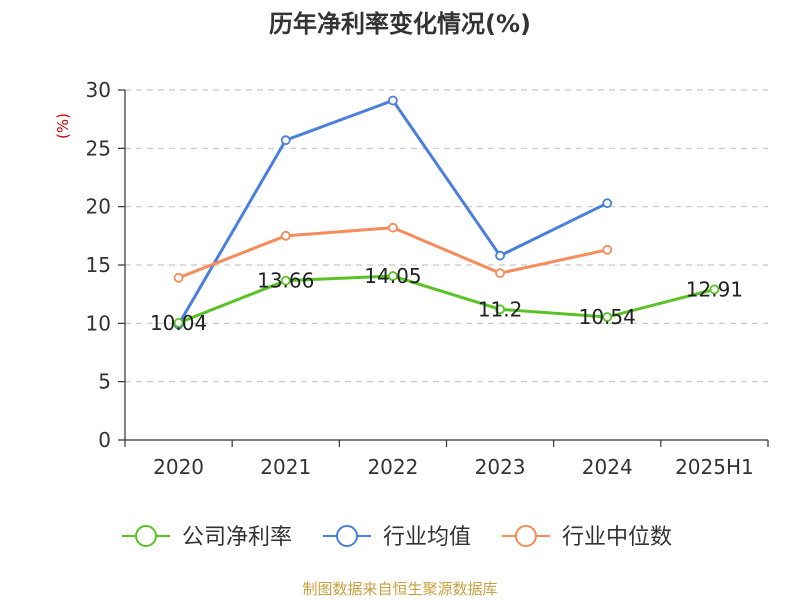  Describe the element at coordinates (98, 148) in the screenshot. I see `y-tick-label: 25` at that location.